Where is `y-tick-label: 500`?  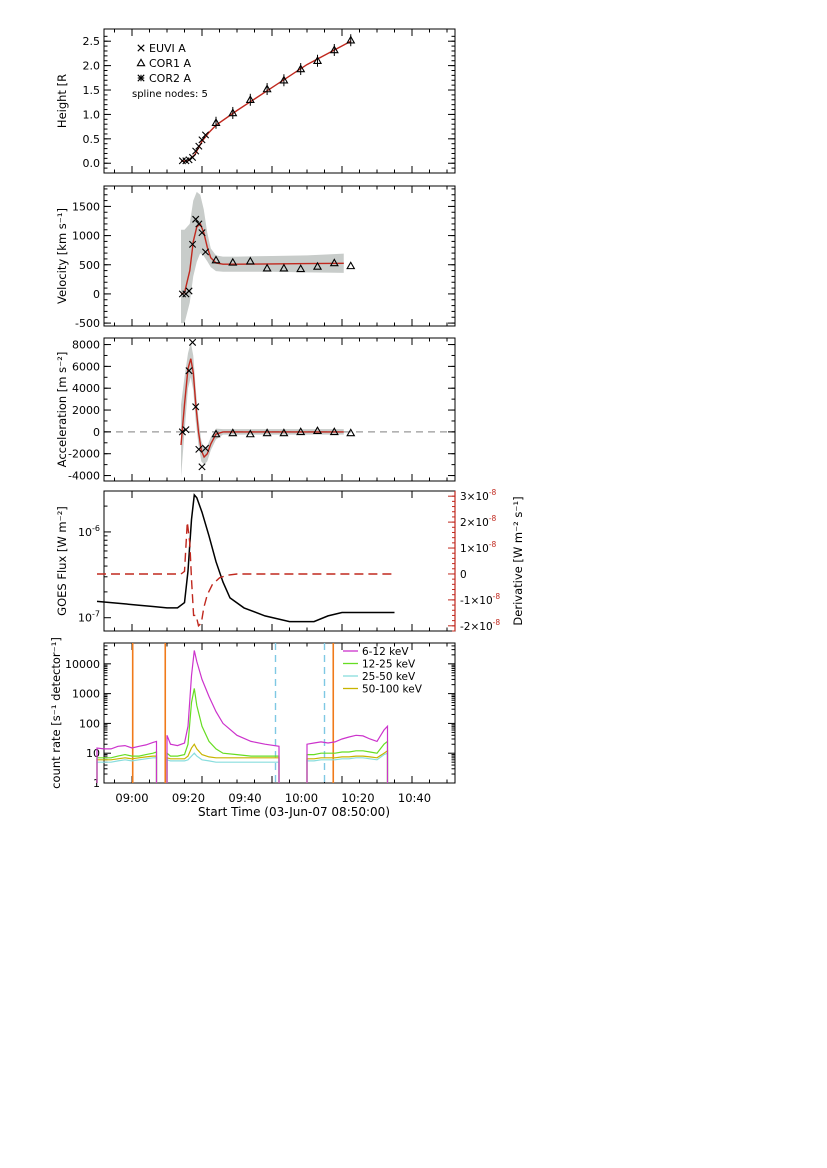
y-tick-label: 500 is located at coordinates (89, 265).